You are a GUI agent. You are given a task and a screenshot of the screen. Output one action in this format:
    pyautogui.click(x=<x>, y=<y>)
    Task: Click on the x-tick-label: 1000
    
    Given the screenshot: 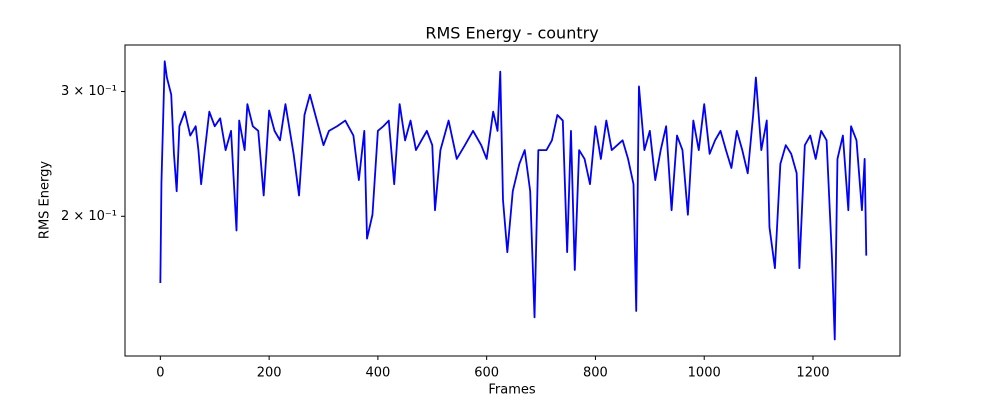 What is the action you would take?
    pyautogui.click(x=704, y=373)
    